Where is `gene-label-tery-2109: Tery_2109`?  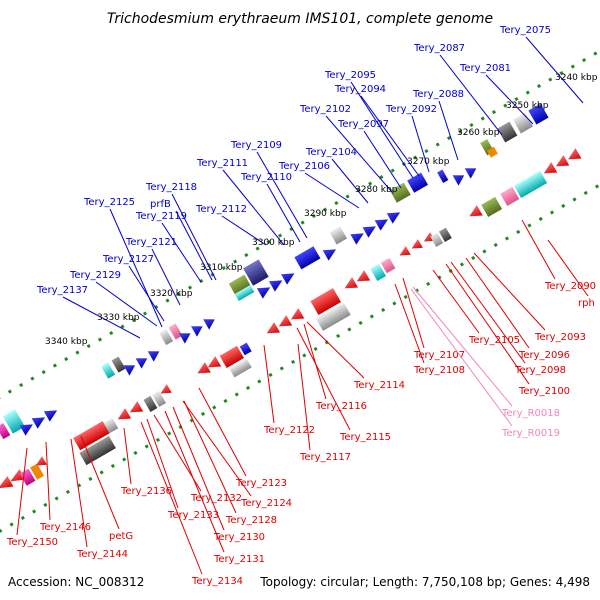 gene-label-tery-2109: Tery_2109 is located at coordinates (256, 145).